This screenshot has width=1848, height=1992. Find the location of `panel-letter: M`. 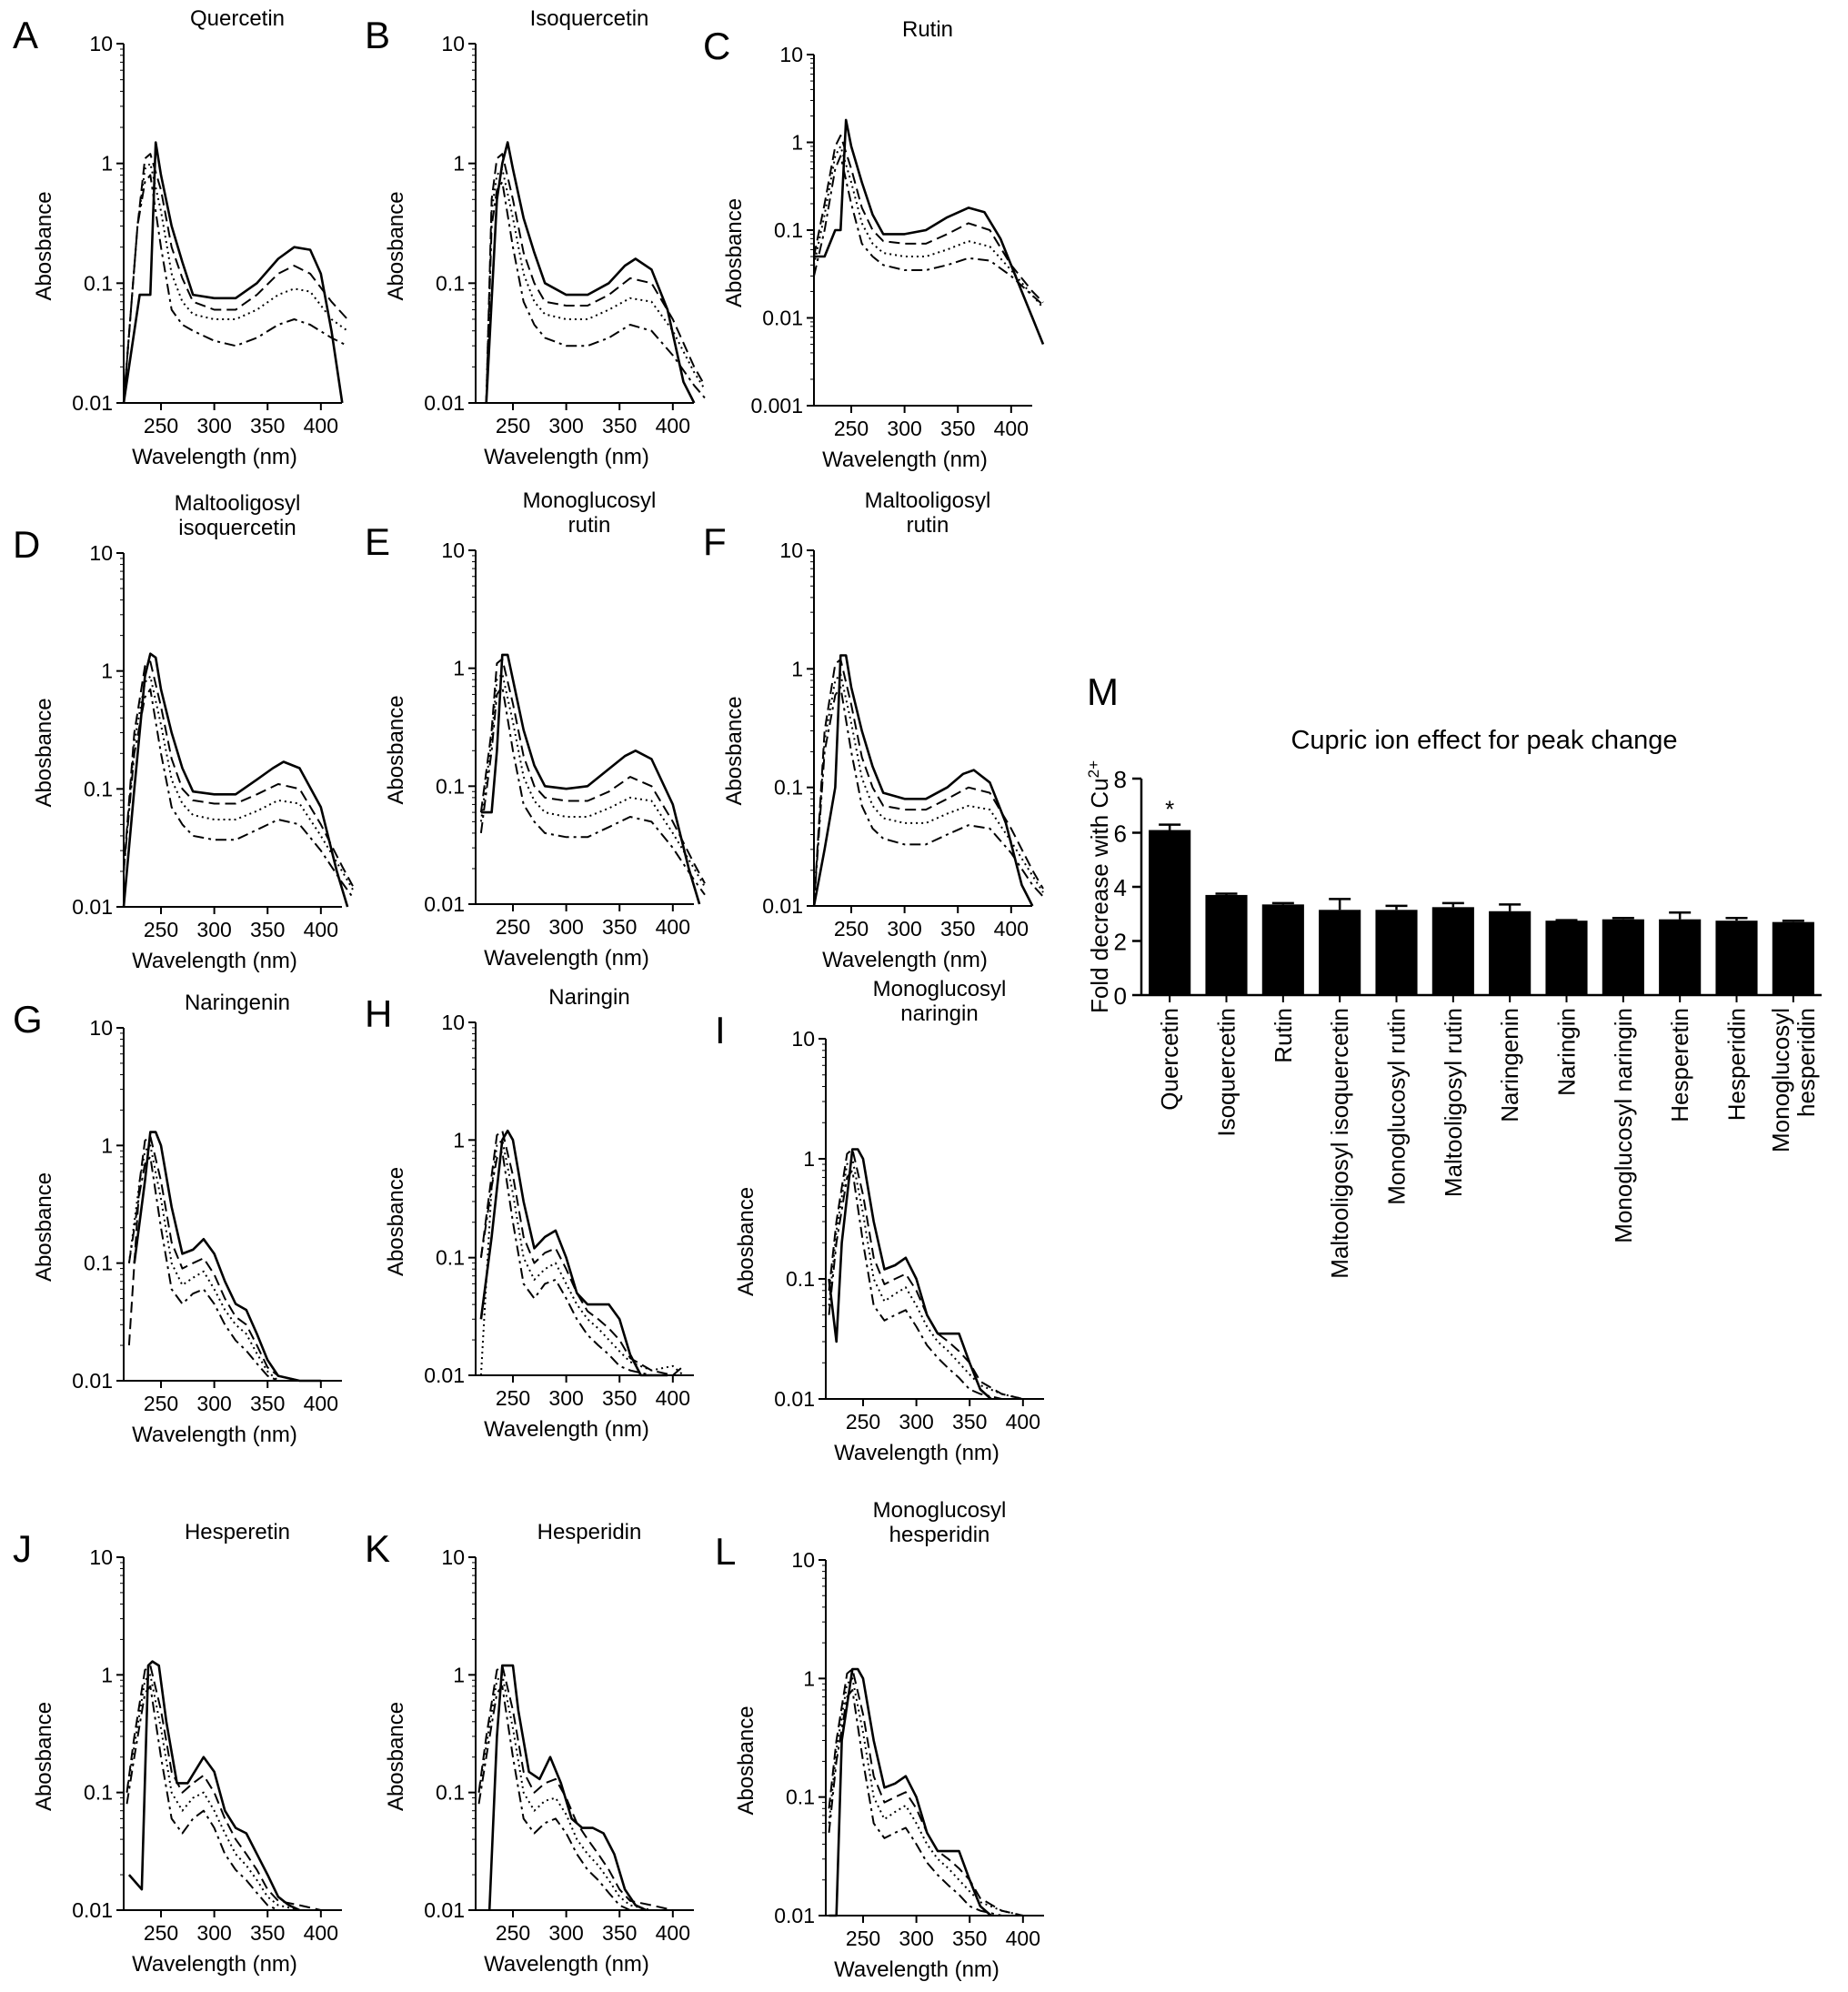

panel-letter: M is located at coordinates (1103, 691).